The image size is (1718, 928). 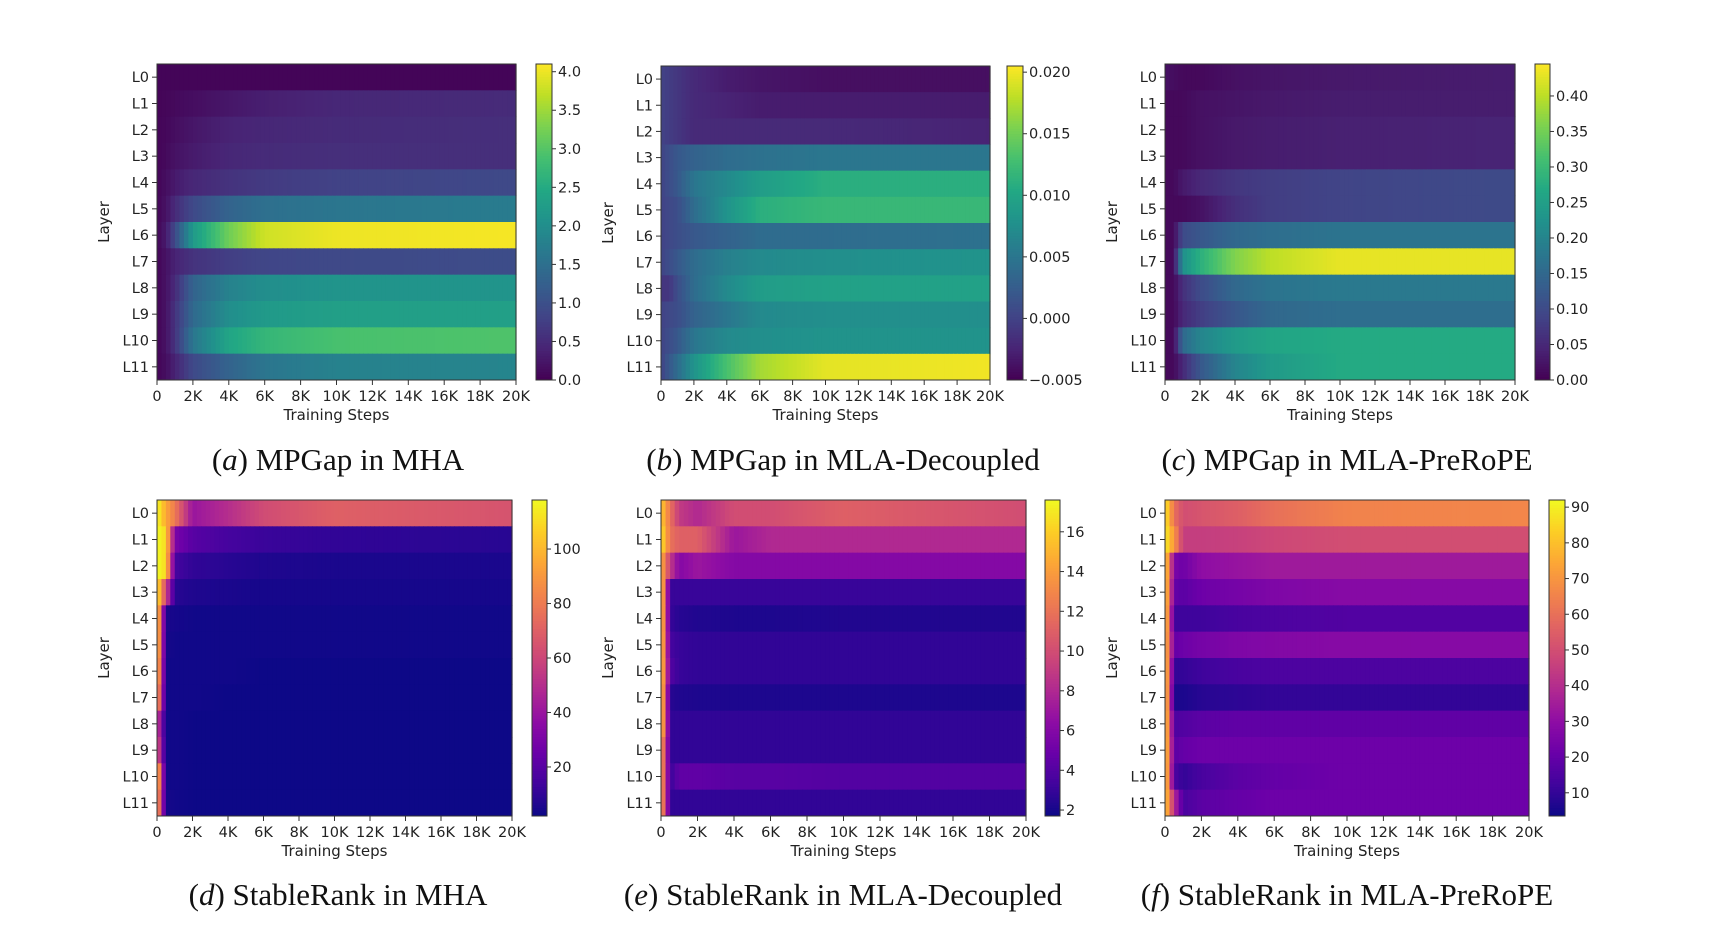 What do you see at coordinates (1015, 223) in the screenshot?
I see `colorbar-frame` at bounding box center [1015, 223].